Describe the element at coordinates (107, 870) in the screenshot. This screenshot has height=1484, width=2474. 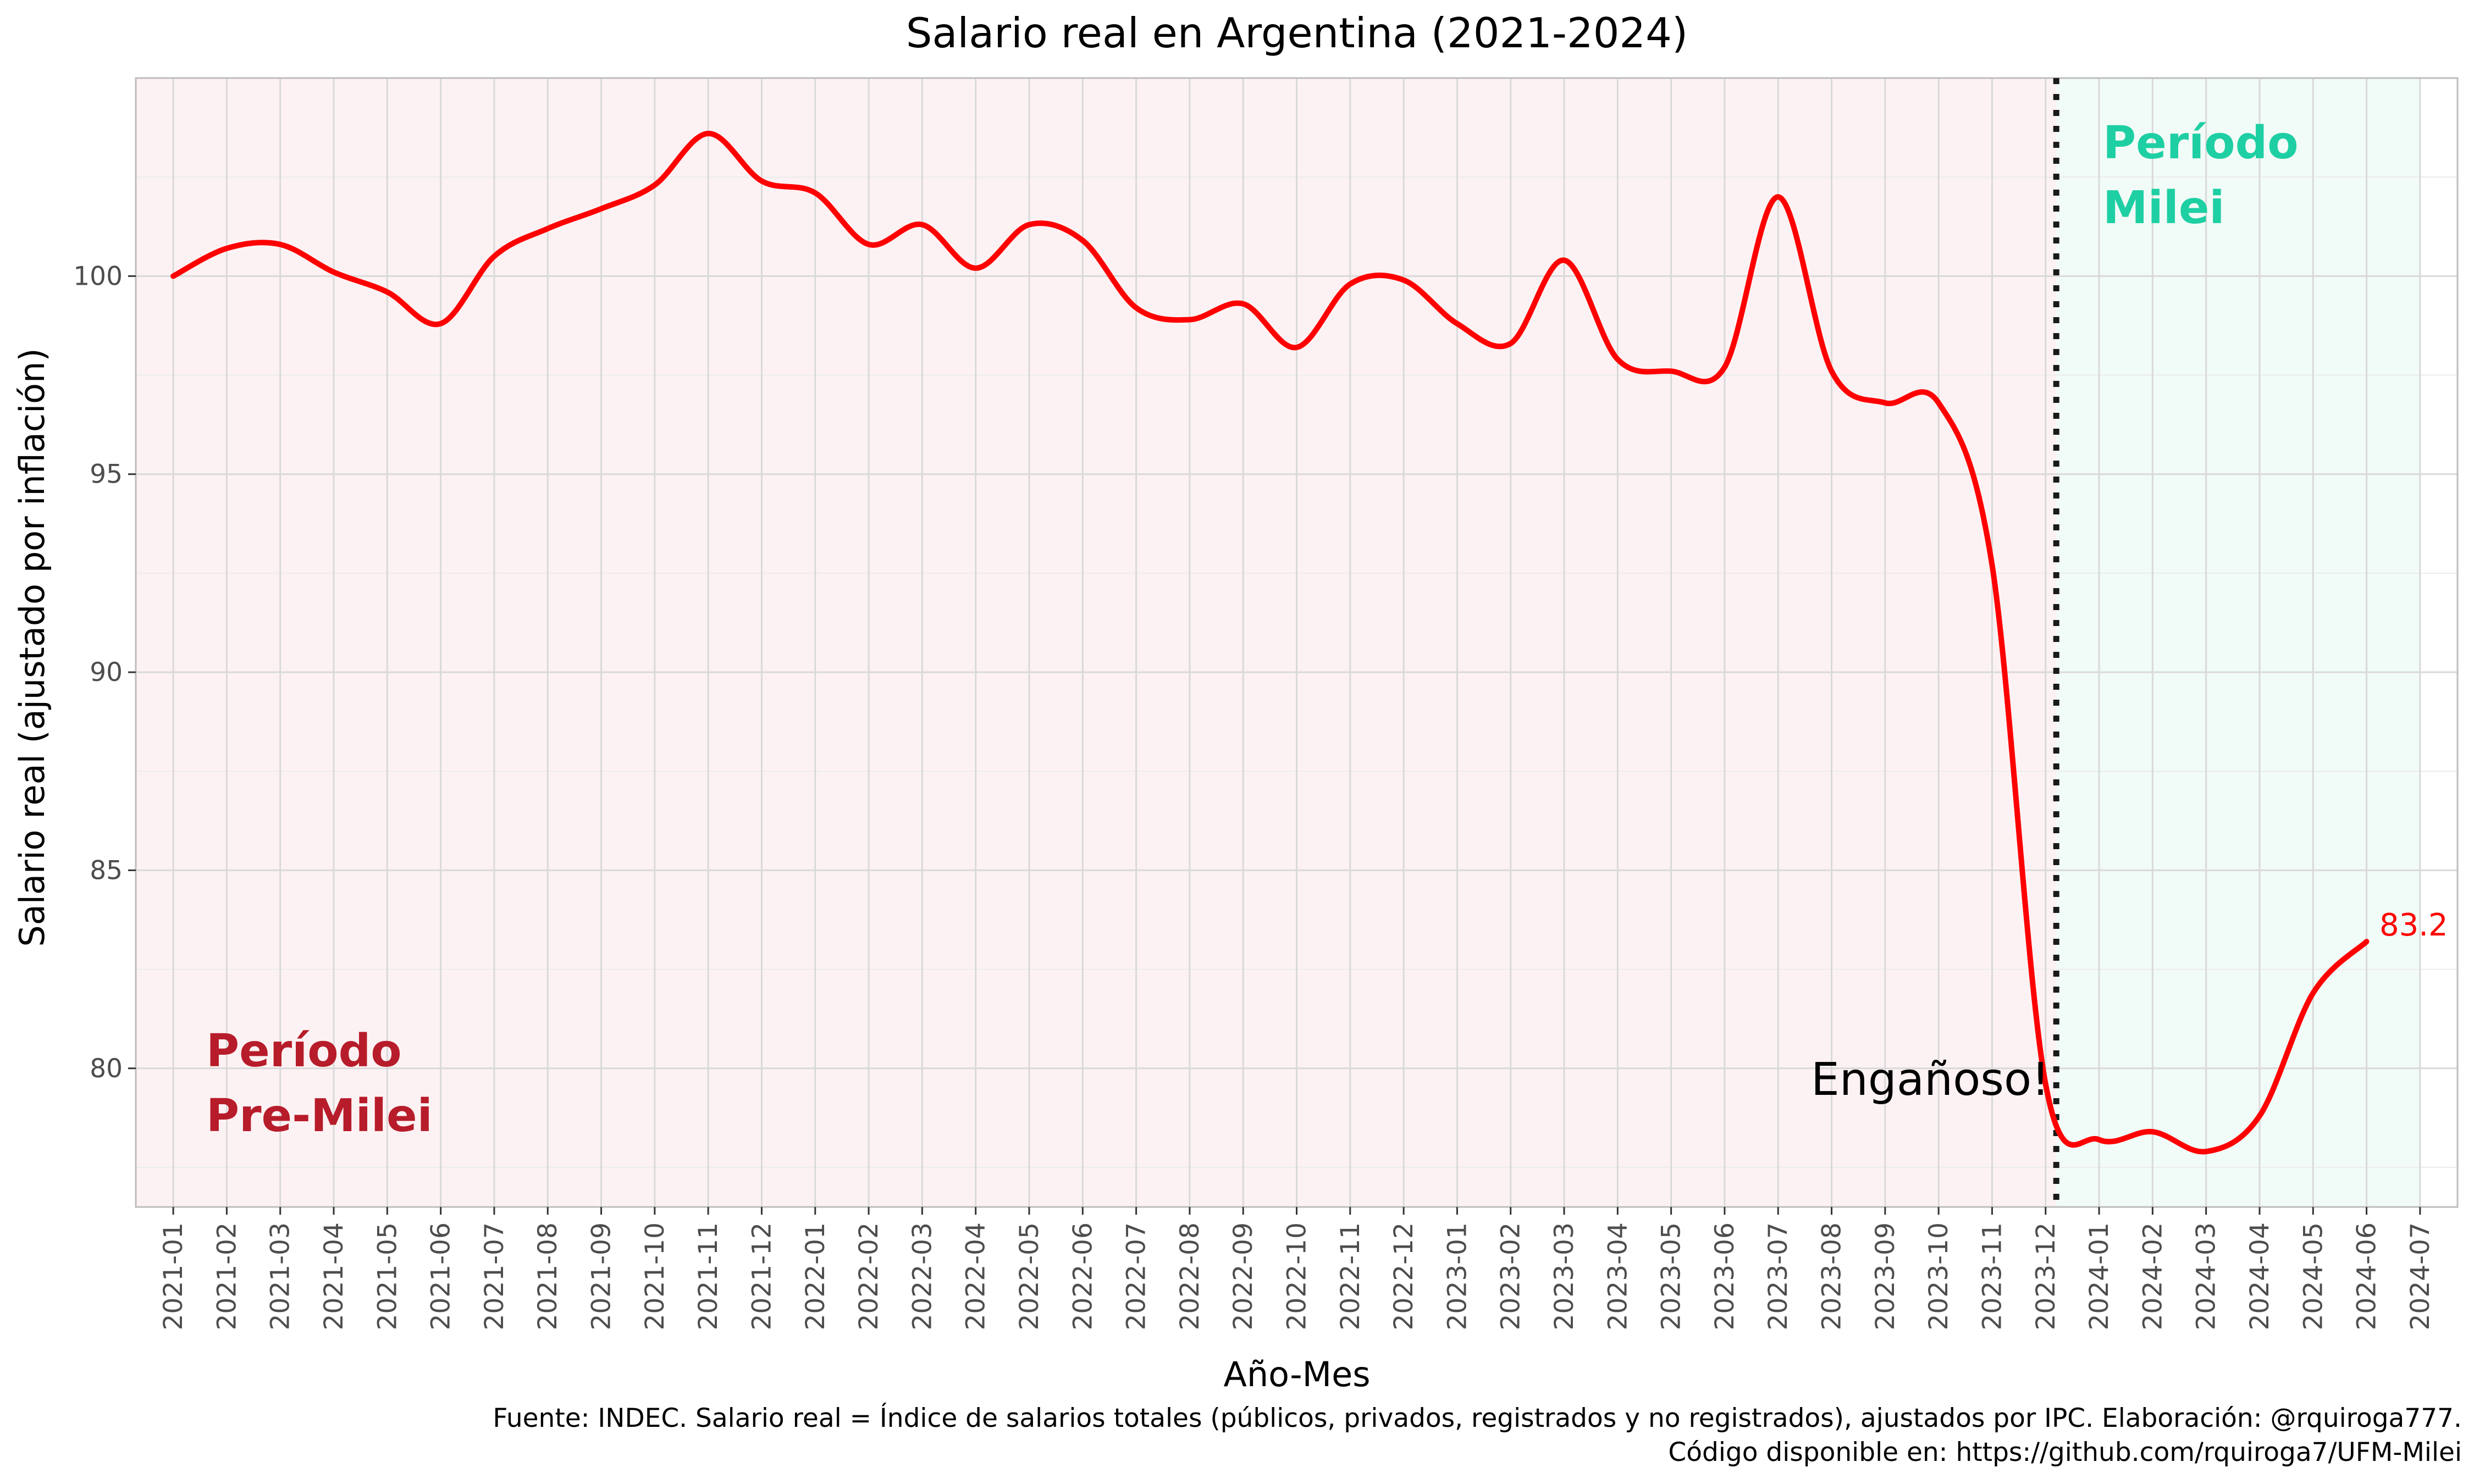
I see `y-tick-label: 85` at that location.